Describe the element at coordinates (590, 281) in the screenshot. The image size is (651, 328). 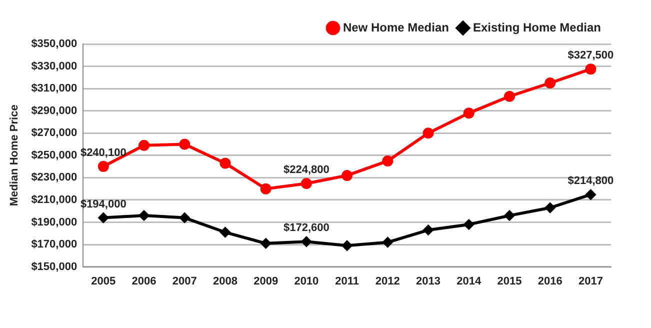
I see `x-tick-label: 2017` at that location.